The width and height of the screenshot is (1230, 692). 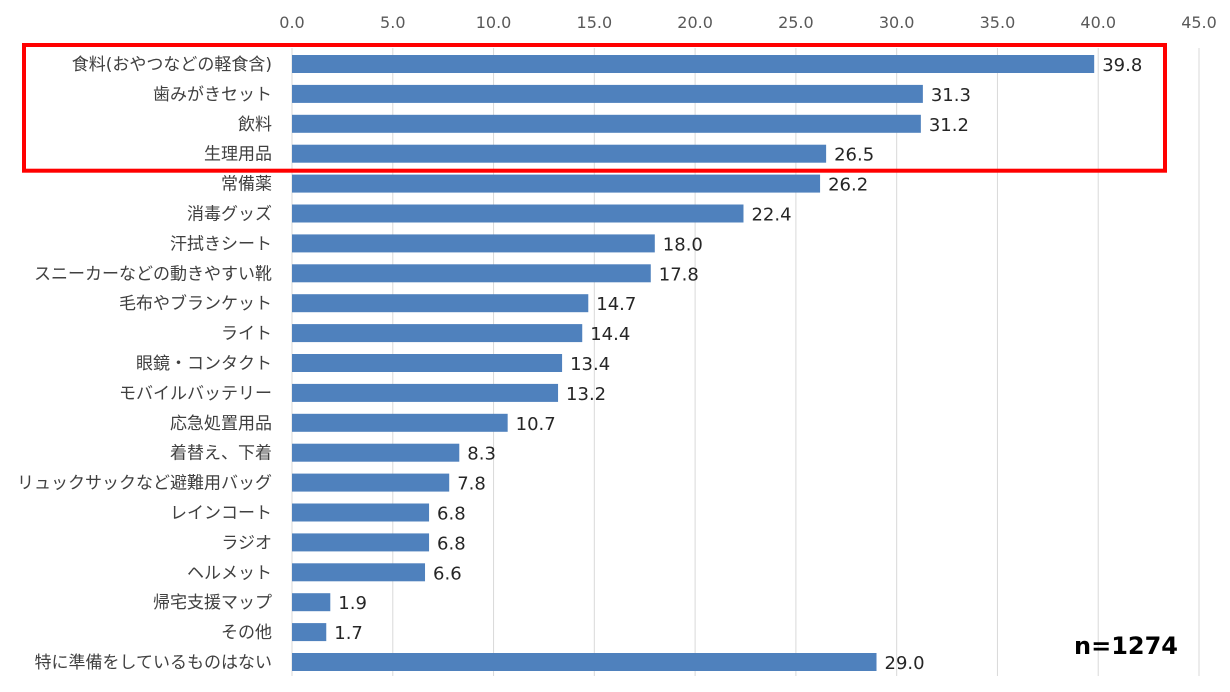 What do you see at coordinates (481, 454) in the screenshot?
I see `value-label: 8.3` at bounding box center [481, 454].